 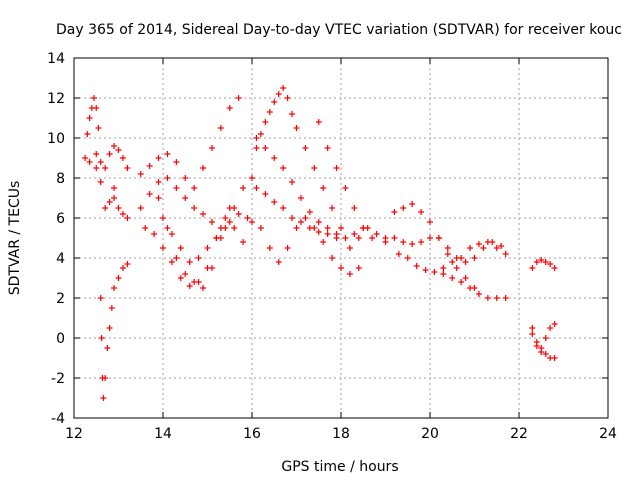 I want to click on y-tick-label: 6, so click(x=60, y=219).